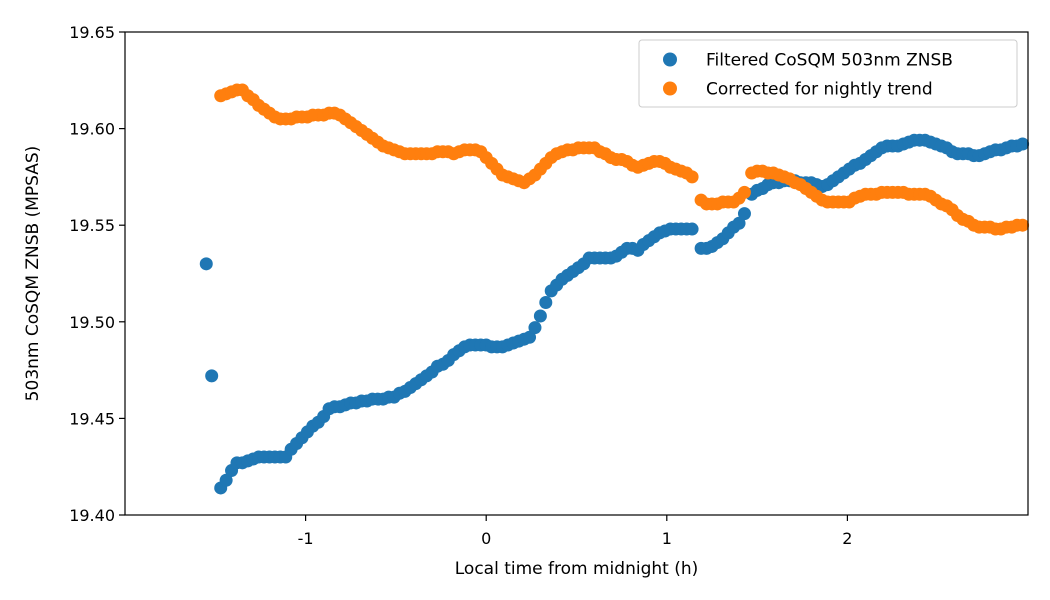  Describe the element at coordinates (575, 531) in the screenshot. I see `x-axis: -1 0 1 2` at that location.